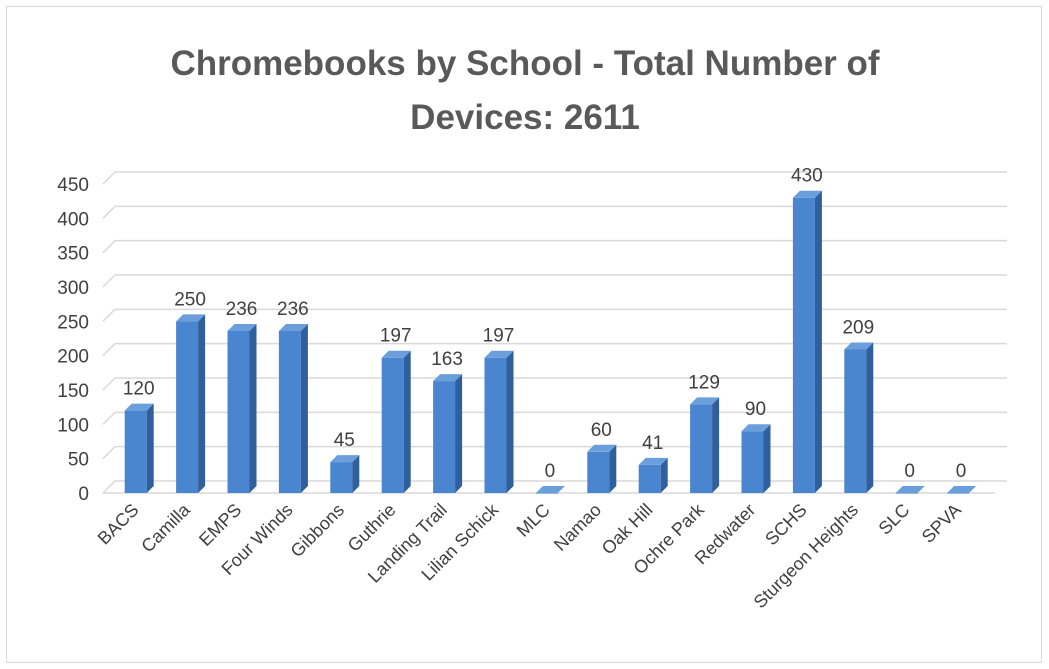  I want to click on category-label: Namao, so click(577, 527).